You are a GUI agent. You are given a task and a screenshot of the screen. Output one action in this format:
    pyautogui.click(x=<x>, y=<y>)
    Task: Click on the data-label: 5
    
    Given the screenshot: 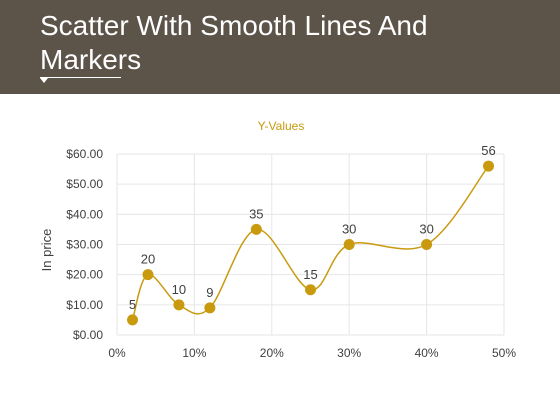 What is the action you would take?
    pyautogui.click(x=132, y=304)
    